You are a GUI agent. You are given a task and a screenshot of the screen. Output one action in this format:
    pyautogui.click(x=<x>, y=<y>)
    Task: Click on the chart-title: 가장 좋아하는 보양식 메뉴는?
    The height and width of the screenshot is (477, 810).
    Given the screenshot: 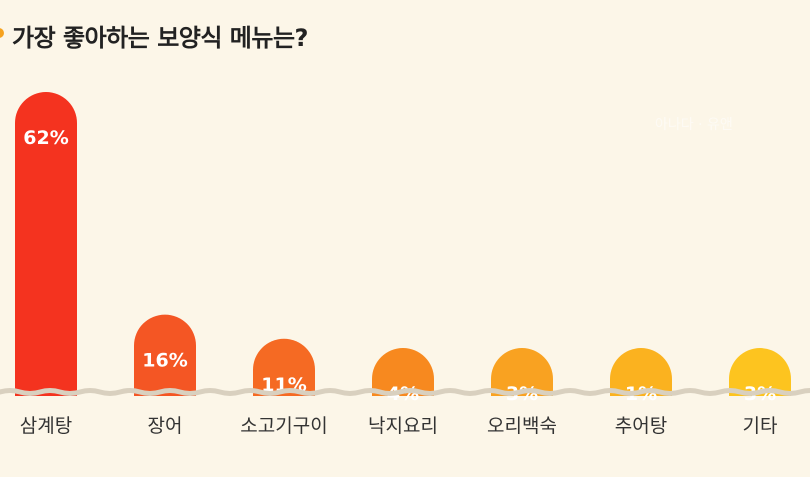 What is the action you would take?
    pyautogui.click(x=160, y=38)
    